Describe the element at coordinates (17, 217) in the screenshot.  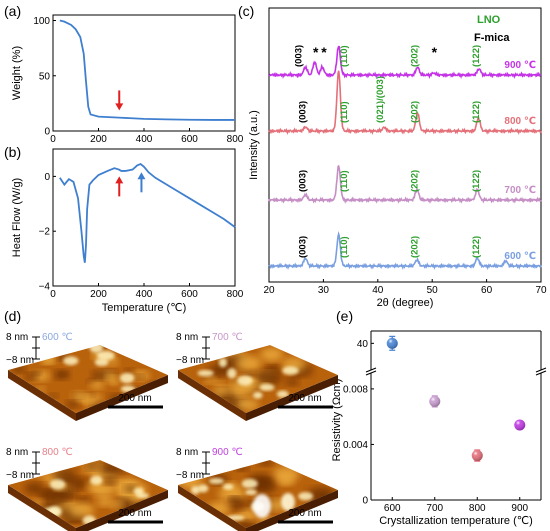
I see `dsc-ylabel: Heat Flow (W/g)` at that location.